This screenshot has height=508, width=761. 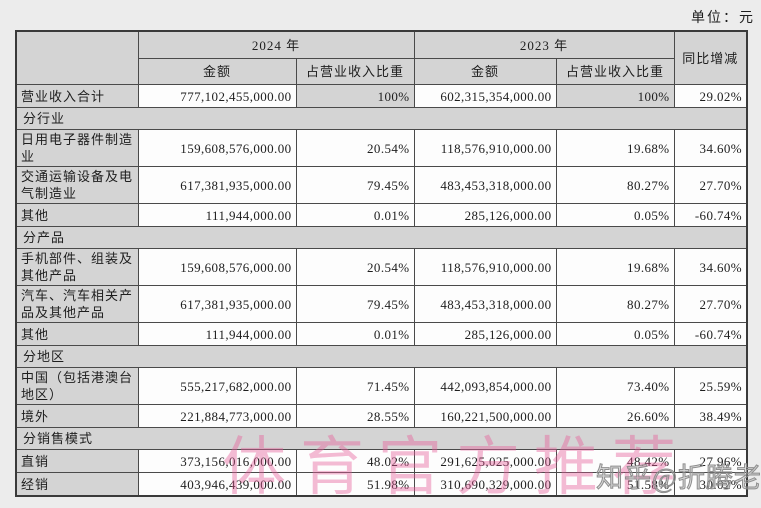 What do you see at coordinates (485, 71) in the screenshot?
I see `header-amount-2023: 金额` at bounding box center [485, 71].